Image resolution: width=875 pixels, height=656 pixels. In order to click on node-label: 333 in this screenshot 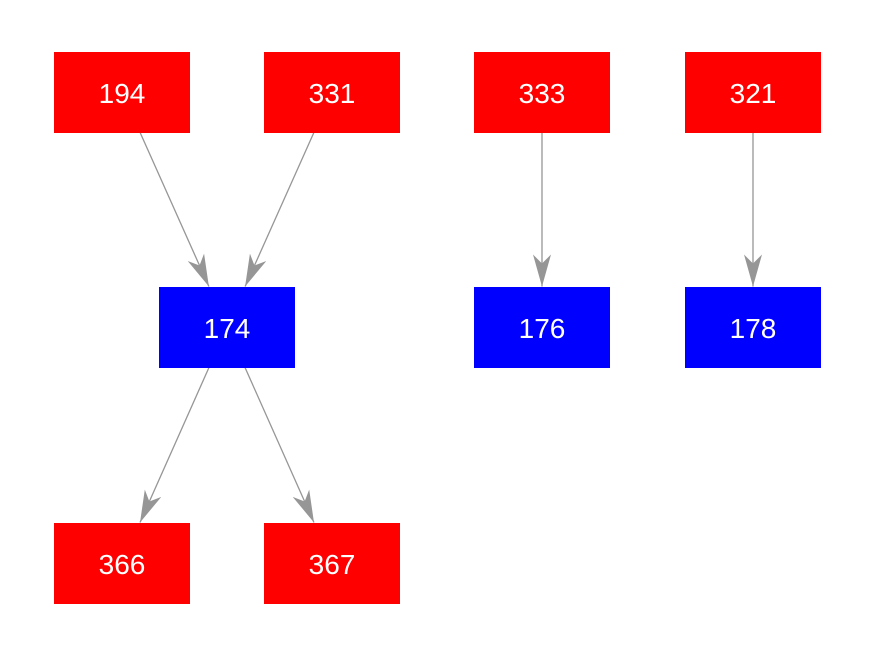, I will do `click(542, 93)`.